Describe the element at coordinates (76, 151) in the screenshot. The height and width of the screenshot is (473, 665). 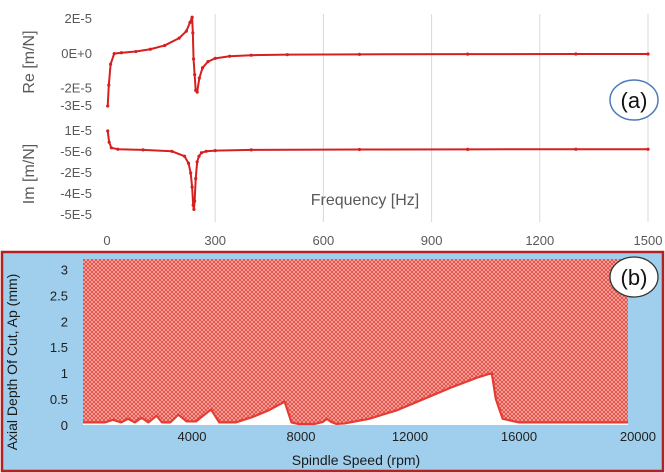
I see `imag-y-tick-label: -5E-6` at that location.